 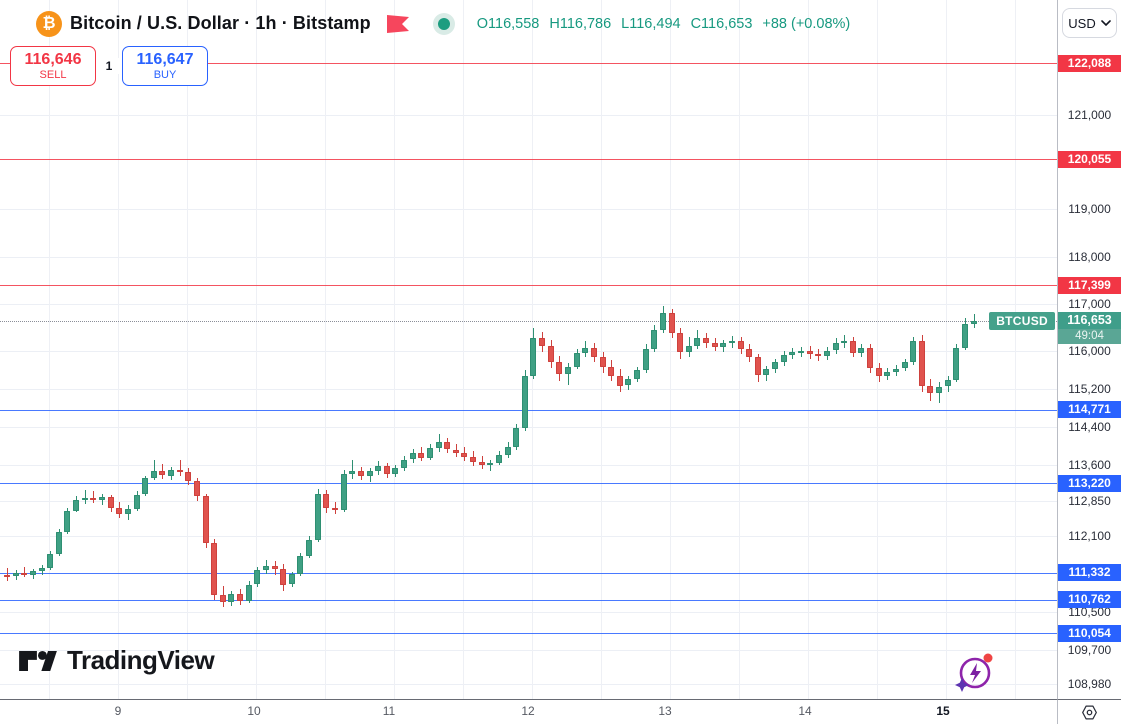 What do you see at coordinates (1089, 209) in the screenshot?
I see `price-tick-label: 119,000` at bounding box center [1089, 209].